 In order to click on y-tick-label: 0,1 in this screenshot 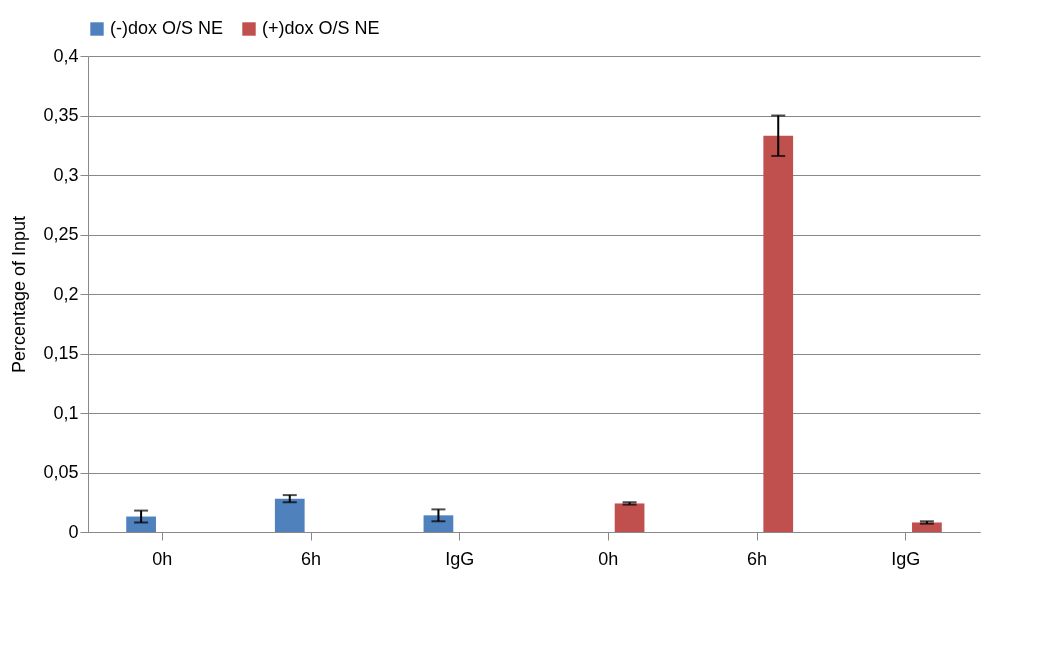, I will do `click(66, 412)`.